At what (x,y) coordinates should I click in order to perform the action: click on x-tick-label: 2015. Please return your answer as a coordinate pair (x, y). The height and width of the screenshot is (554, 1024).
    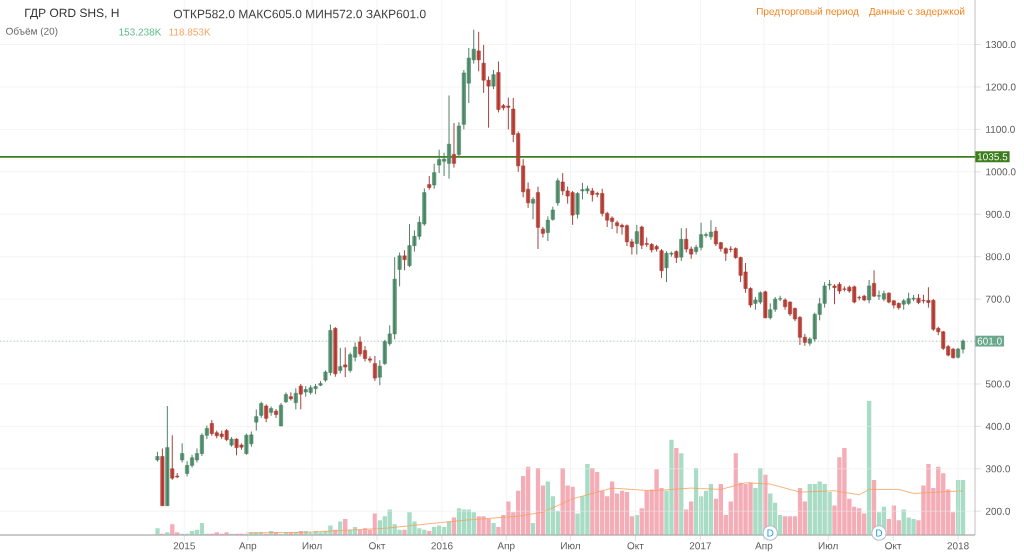
    Looking at the image, I should click on (184, 546).